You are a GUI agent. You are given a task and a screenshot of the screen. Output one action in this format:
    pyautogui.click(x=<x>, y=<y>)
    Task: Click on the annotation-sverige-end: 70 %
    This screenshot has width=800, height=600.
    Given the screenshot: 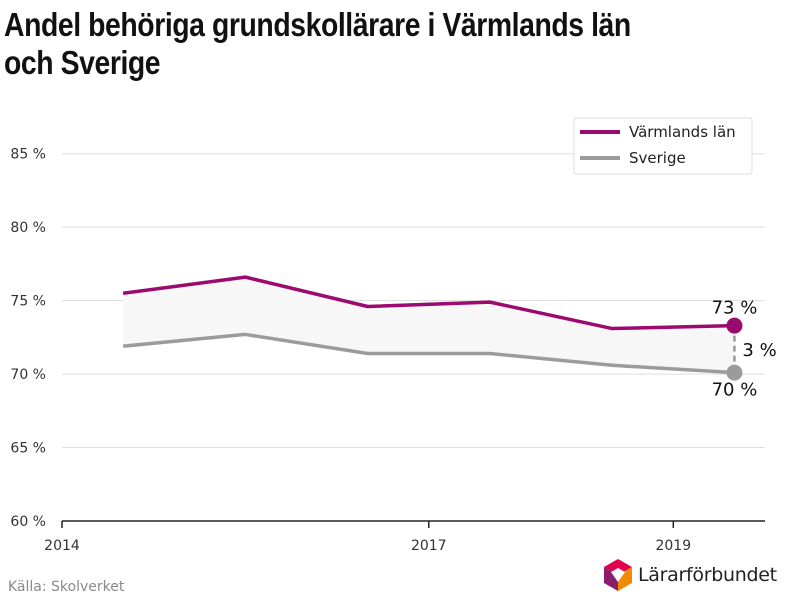 What is the action you would take?
    pyautogui.click(x=735, y=390)
    